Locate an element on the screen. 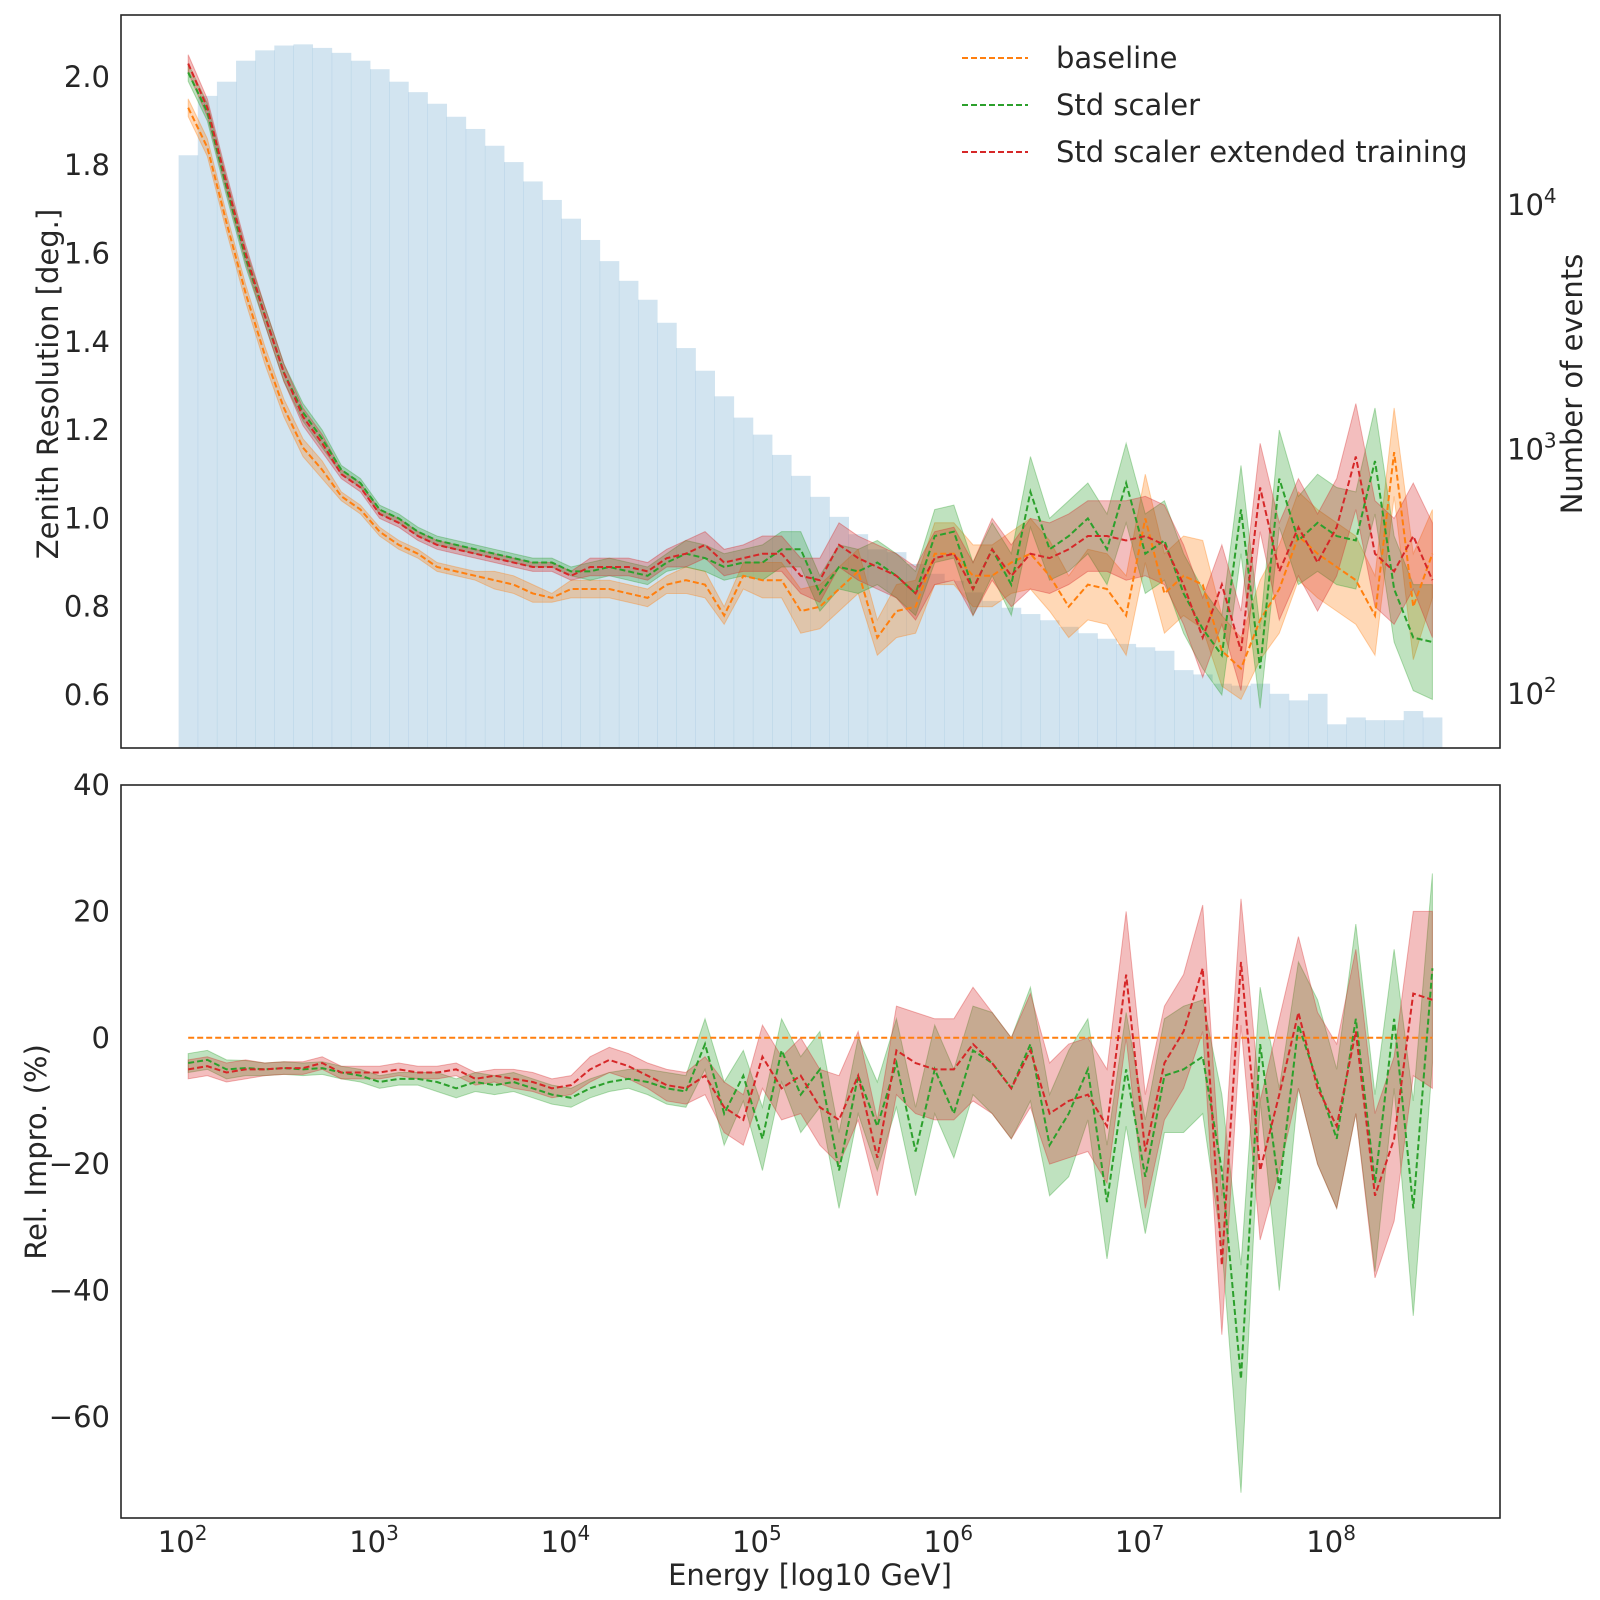 The width and height of the screenshot is (1600, 1600). x-tick-label: 10³ is located at coordinates (374, 1540).